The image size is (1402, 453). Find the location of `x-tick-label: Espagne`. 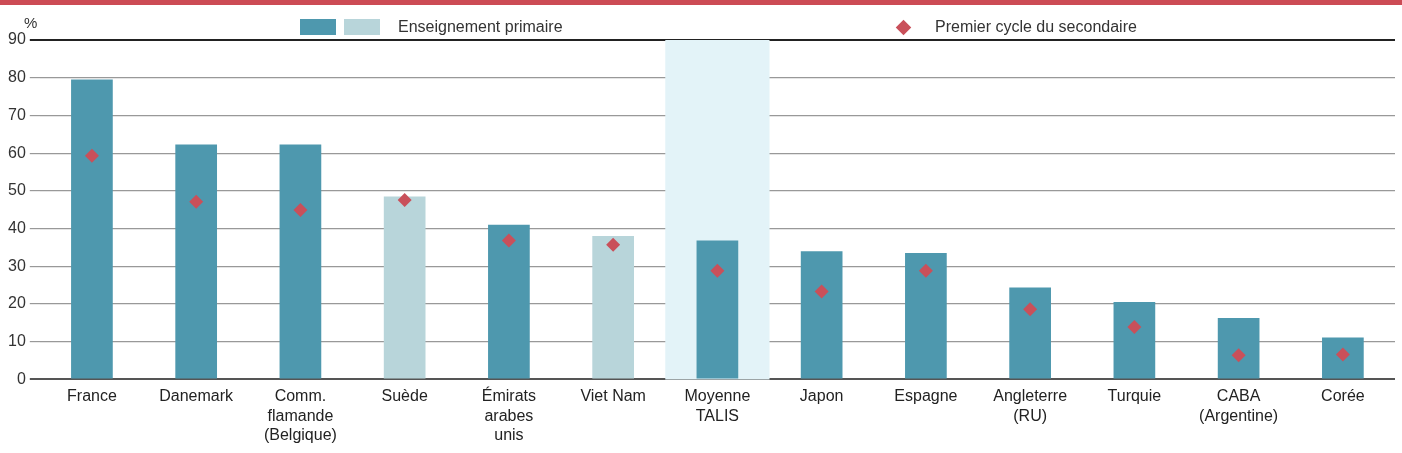

x-tick-label: Espagne is located at coordinates (926, 396).